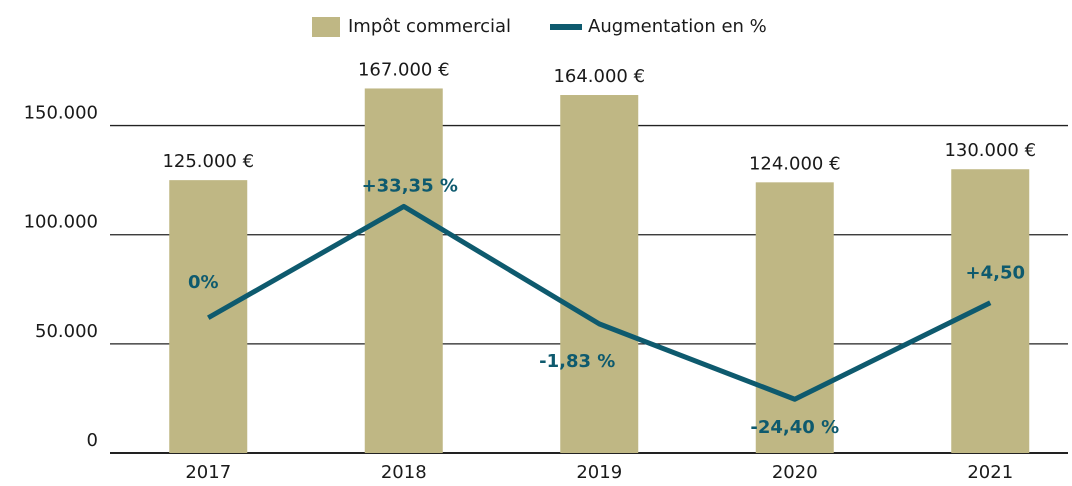 This screenshot has height=486, width=1072. I want to click on line-value-label: 0%, so click(203, 282).